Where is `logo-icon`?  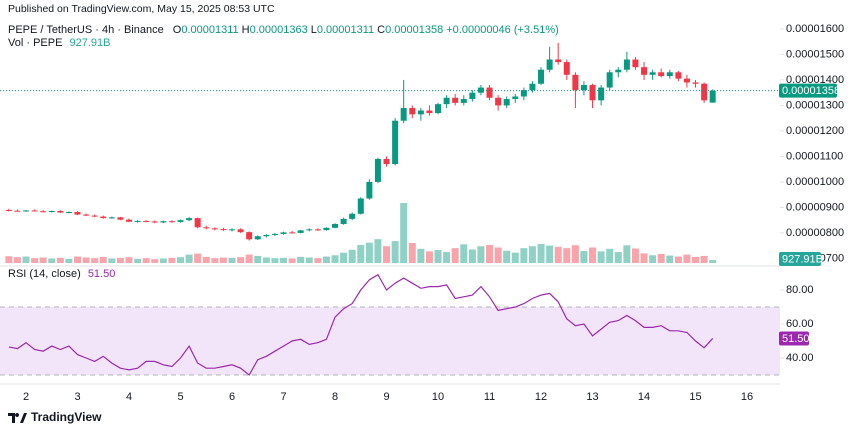 logo-icon is located at coordinates (17, 418).